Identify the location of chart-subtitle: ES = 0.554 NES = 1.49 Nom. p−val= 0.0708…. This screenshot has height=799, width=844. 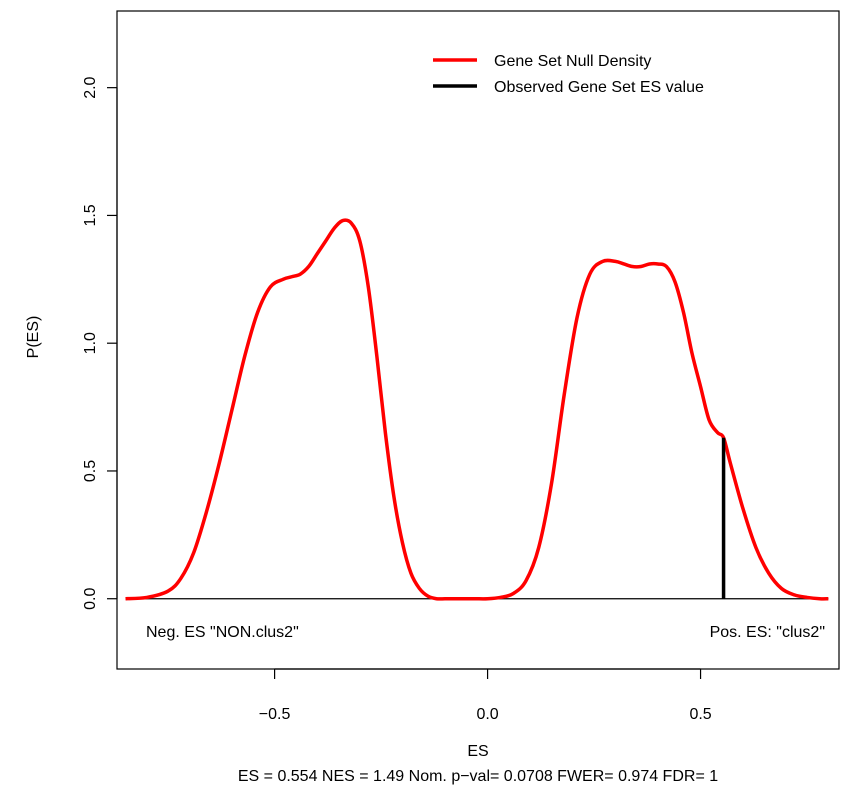
(478, 776).